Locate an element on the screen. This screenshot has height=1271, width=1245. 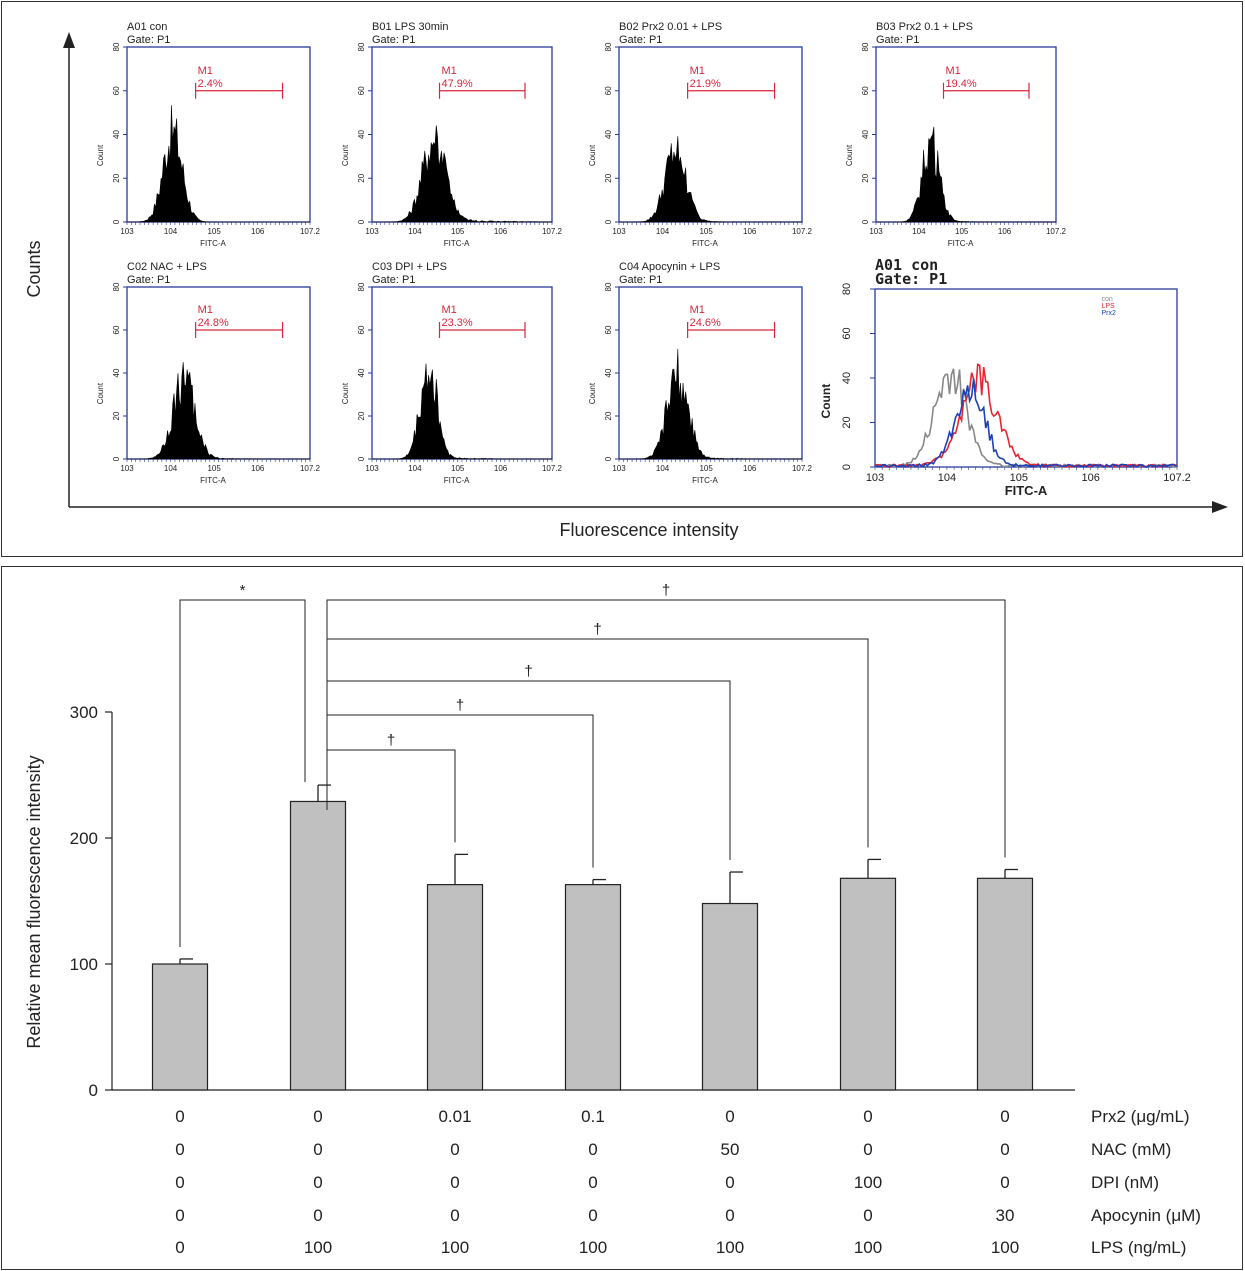
m1-percent: 21.9% is located at coordinates (705, 84).